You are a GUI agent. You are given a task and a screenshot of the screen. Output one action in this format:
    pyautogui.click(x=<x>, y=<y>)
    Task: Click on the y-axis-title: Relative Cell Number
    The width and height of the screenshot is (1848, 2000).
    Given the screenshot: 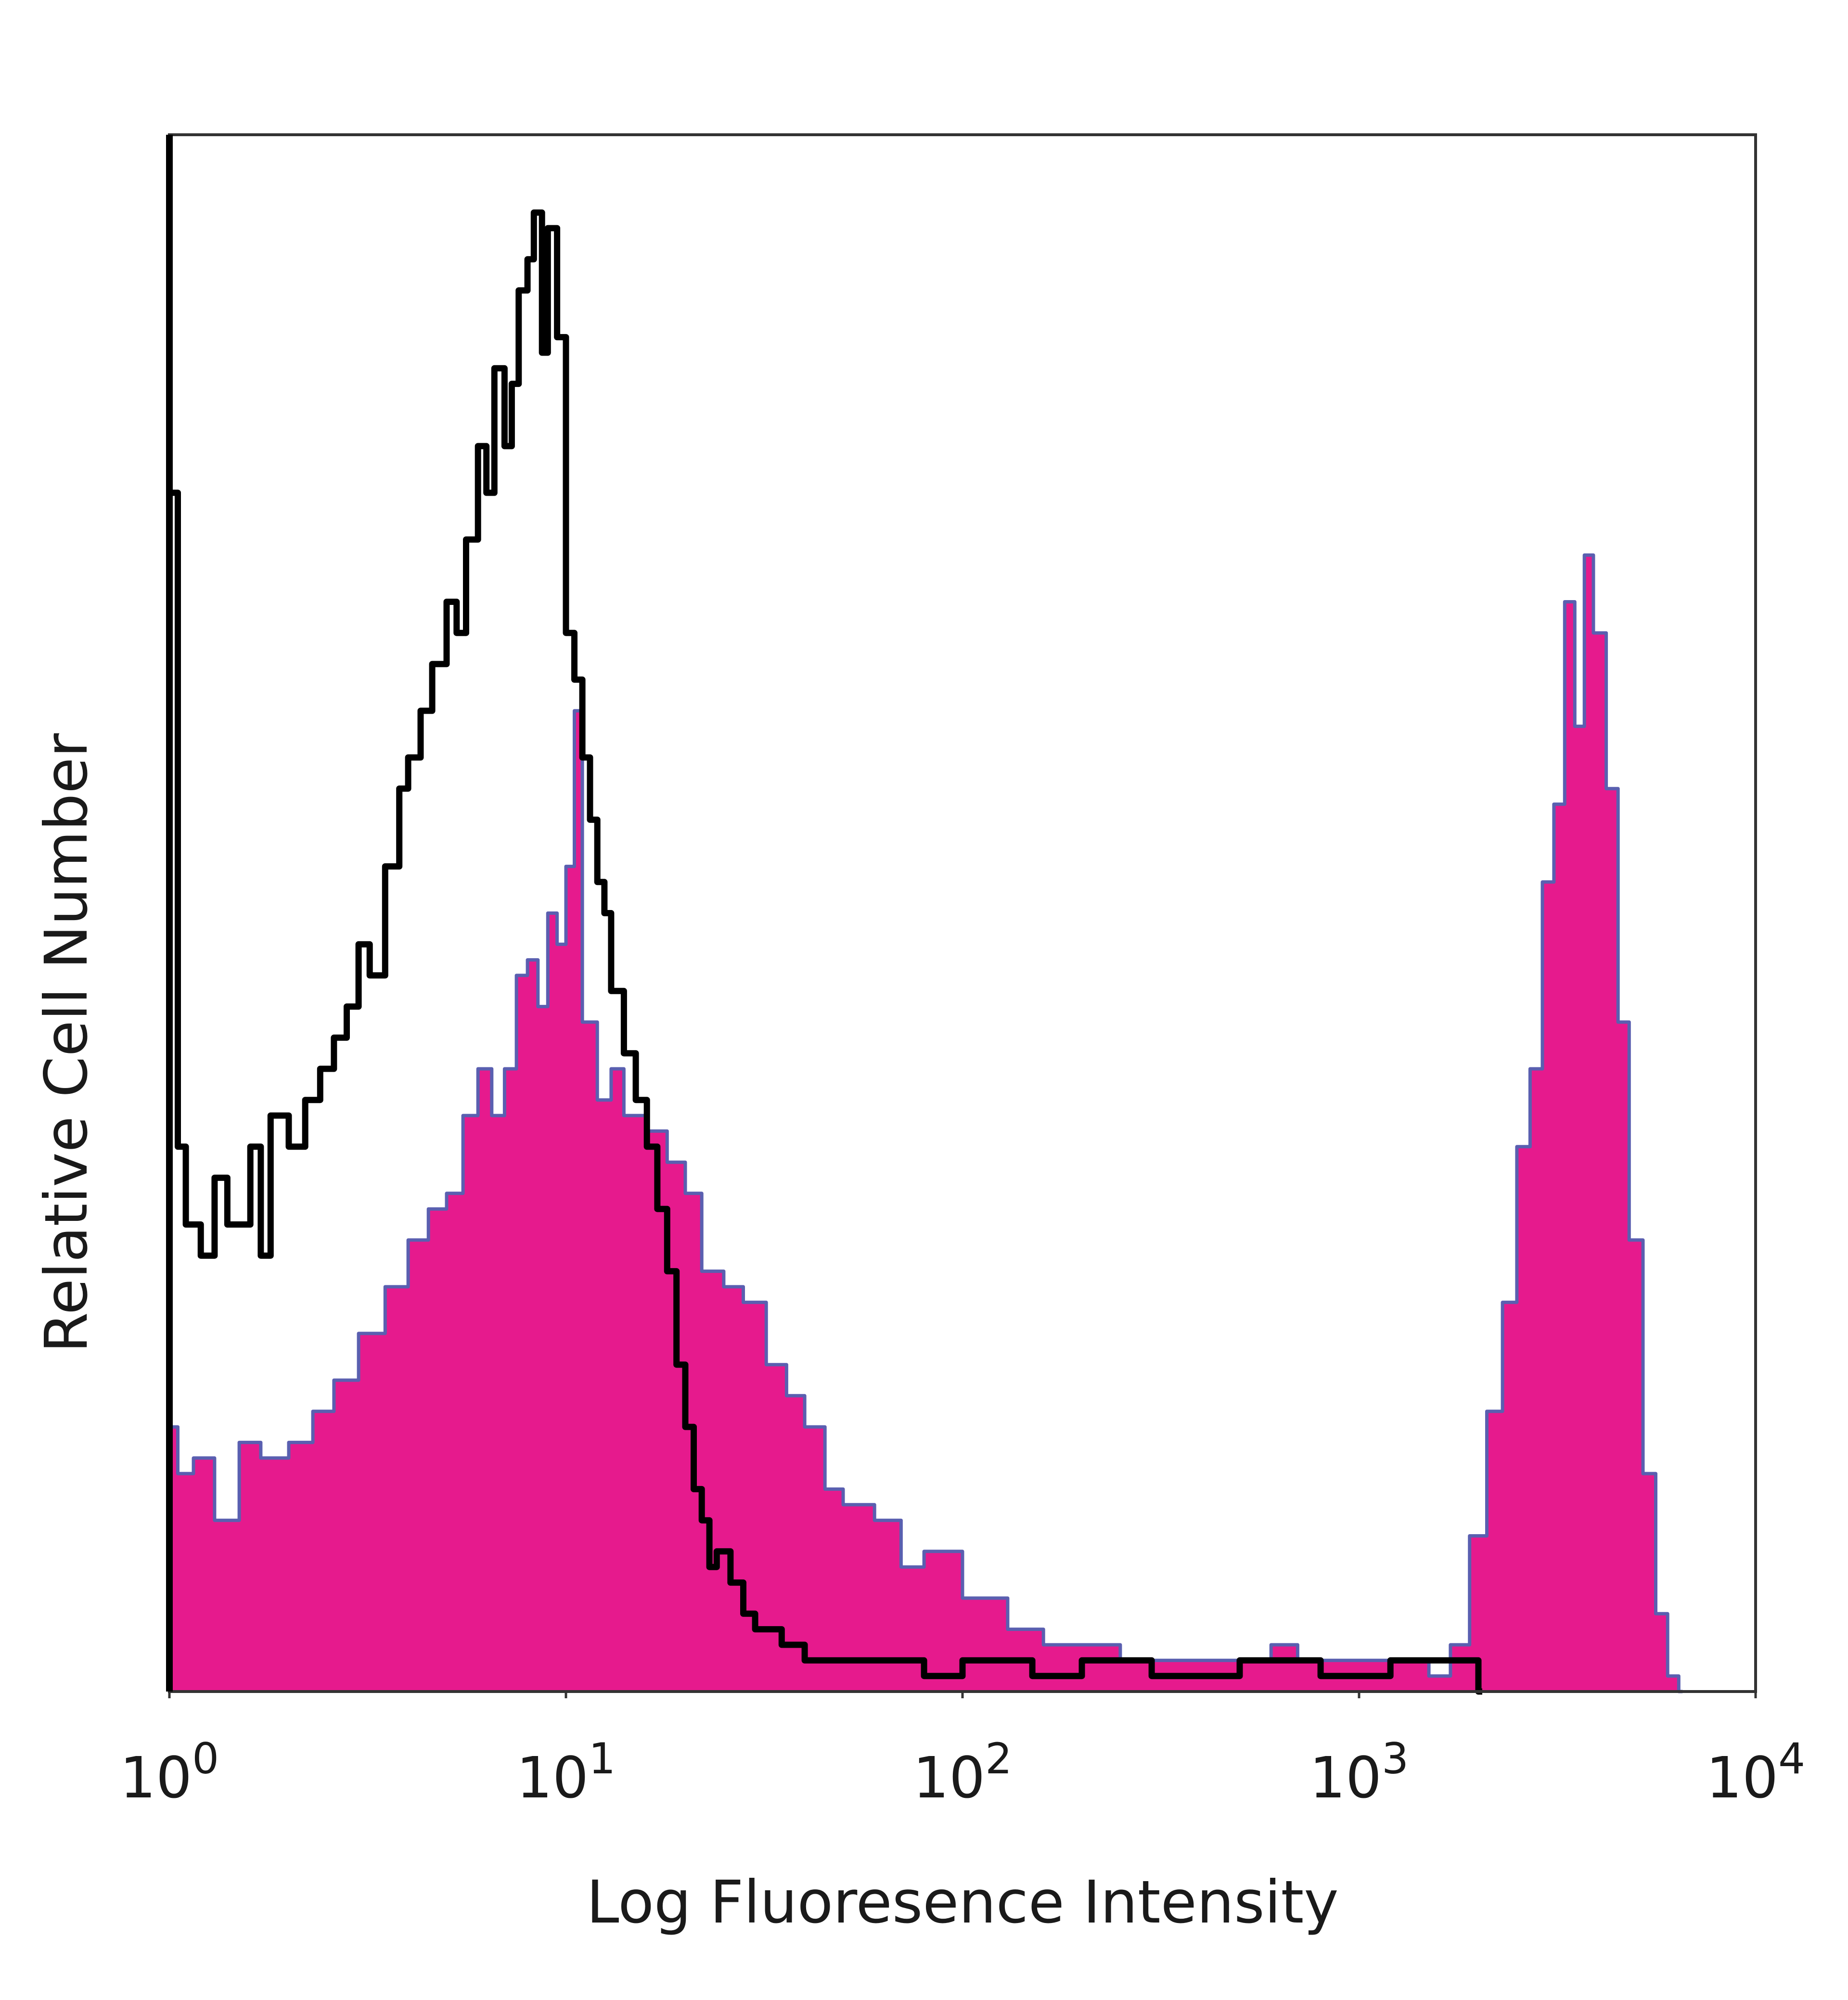 What is the action you would take?
    pyautogui.click(x=66, y=1043)
    